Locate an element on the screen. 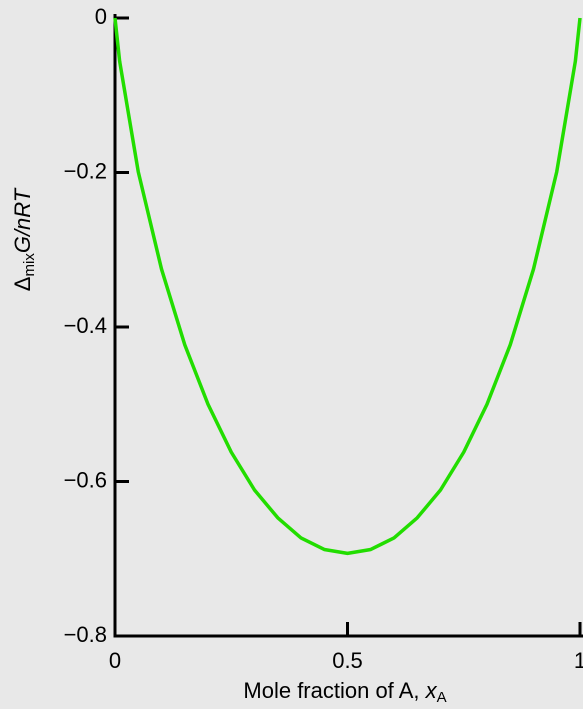 Image resolution: width=583 pixels, height=709 pixels. y-label-text: G/nRT is located at coordinates (22, 220).